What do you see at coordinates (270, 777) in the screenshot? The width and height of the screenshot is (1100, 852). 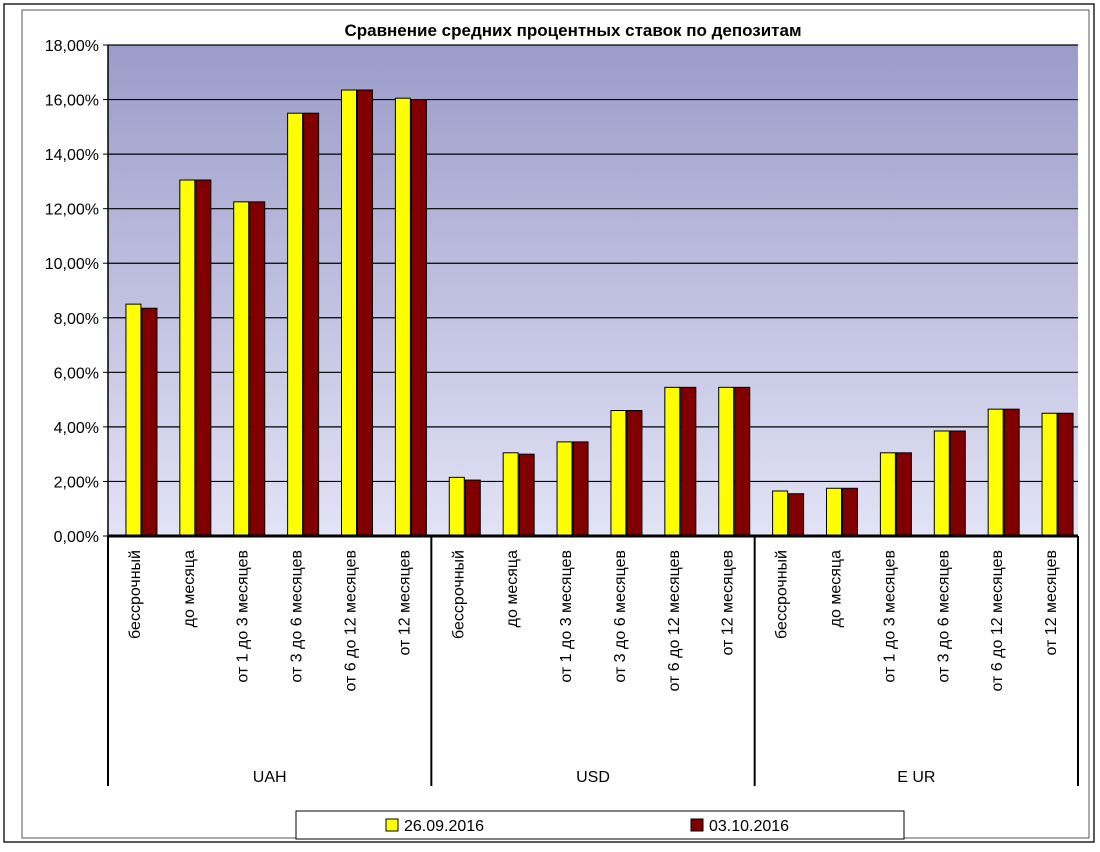 I see `group-label: UAH` at bounding box center [270, 777].